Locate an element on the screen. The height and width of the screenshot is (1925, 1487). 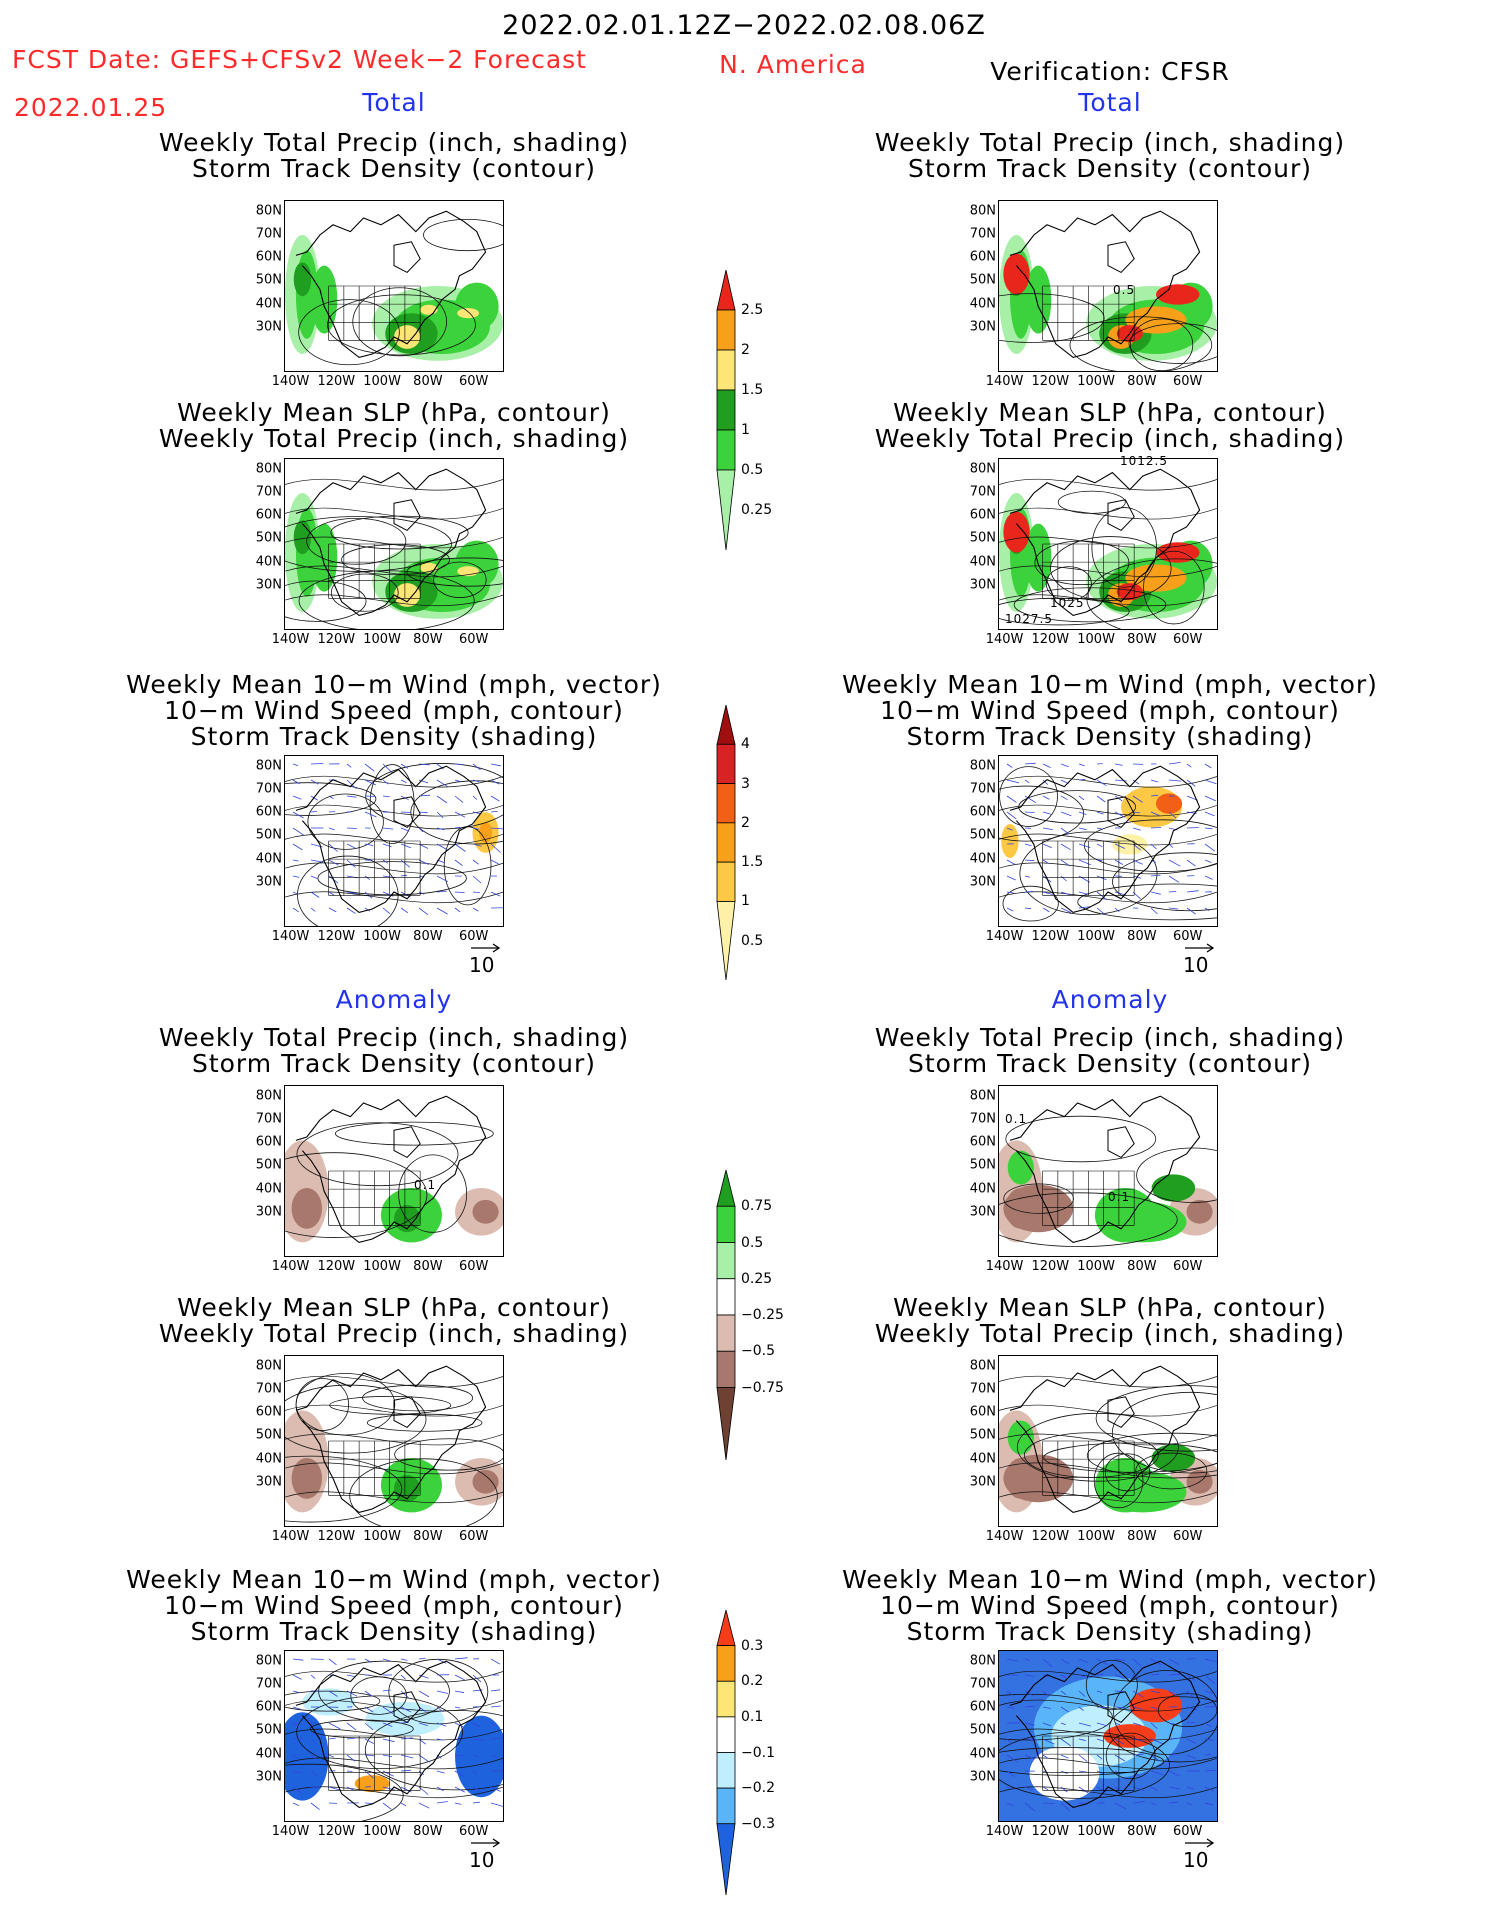
colorbar-anom_precip: 0.75 0.5 0.25 −0.25 −0.5 −0.75 is located at coordinates (748, 1316).